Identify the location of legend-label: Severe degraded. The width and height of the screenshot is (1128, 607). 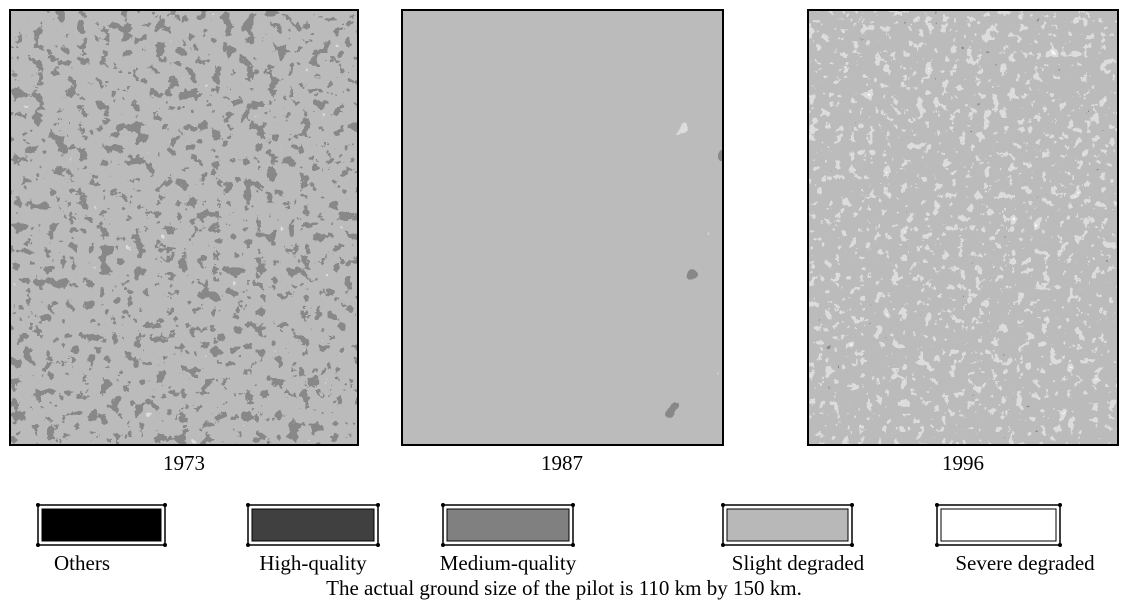
(1025, 563).